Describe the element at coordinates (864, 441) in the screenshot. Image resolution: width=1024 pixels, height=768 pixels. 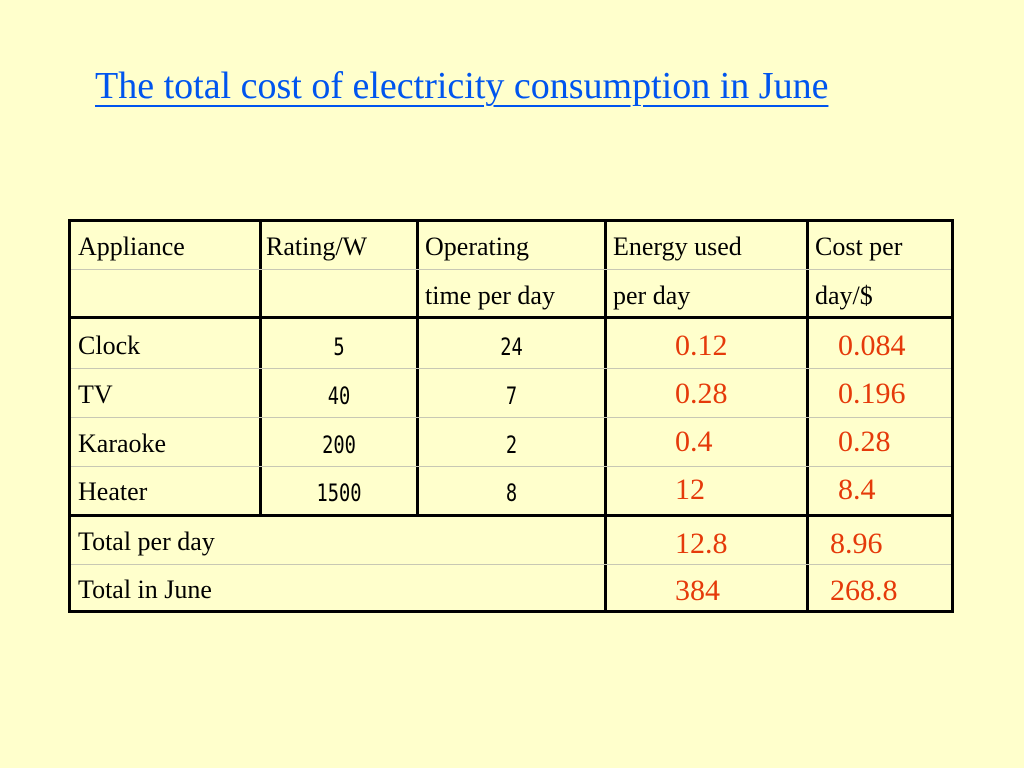
I see `cost-value: 0.28` at that location.